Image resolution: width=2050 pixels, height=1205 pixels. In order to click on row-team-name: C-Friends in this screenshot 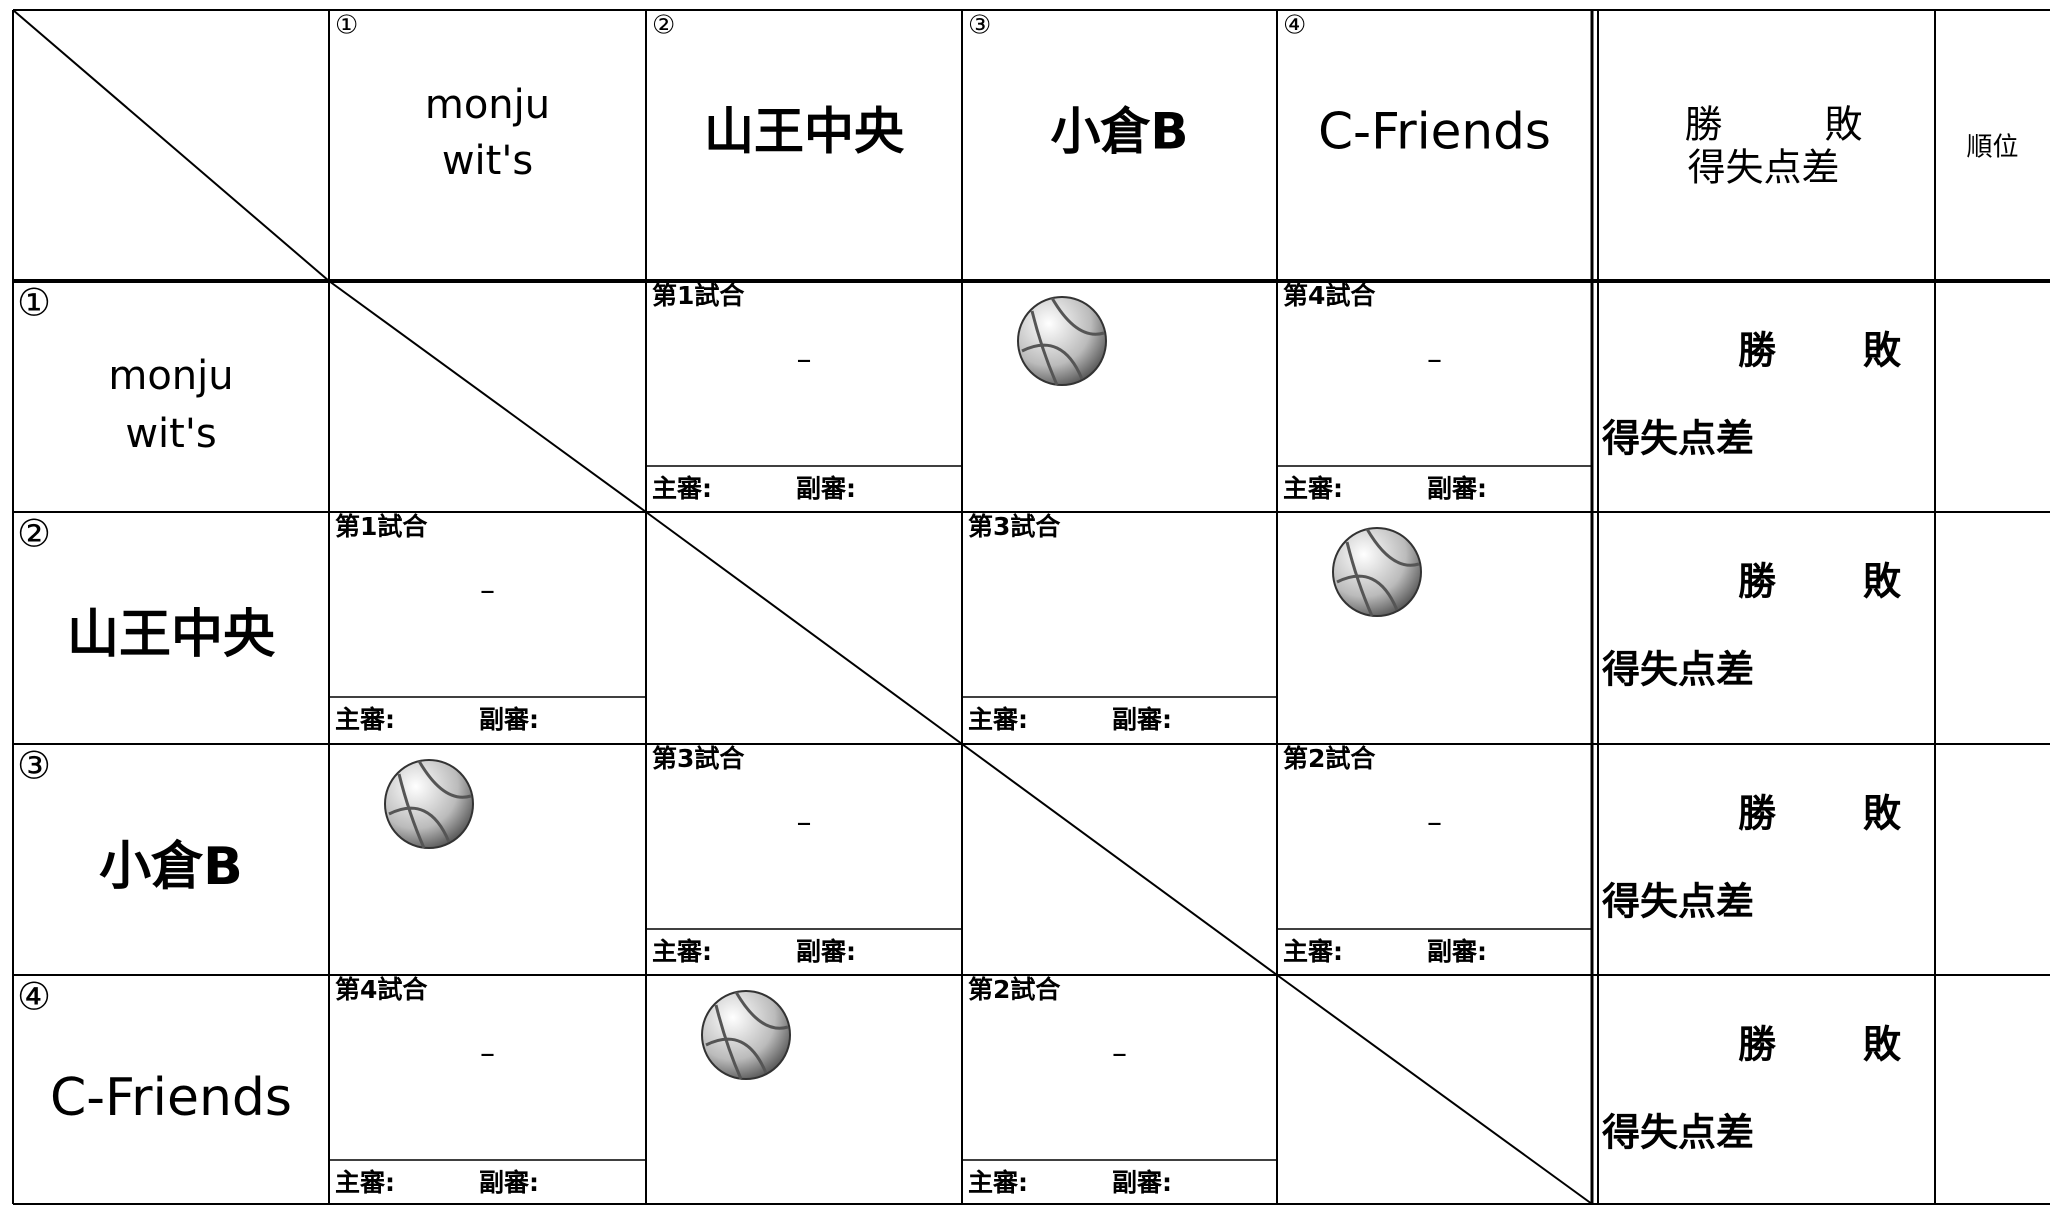, I will do `click(171, 1098)`.